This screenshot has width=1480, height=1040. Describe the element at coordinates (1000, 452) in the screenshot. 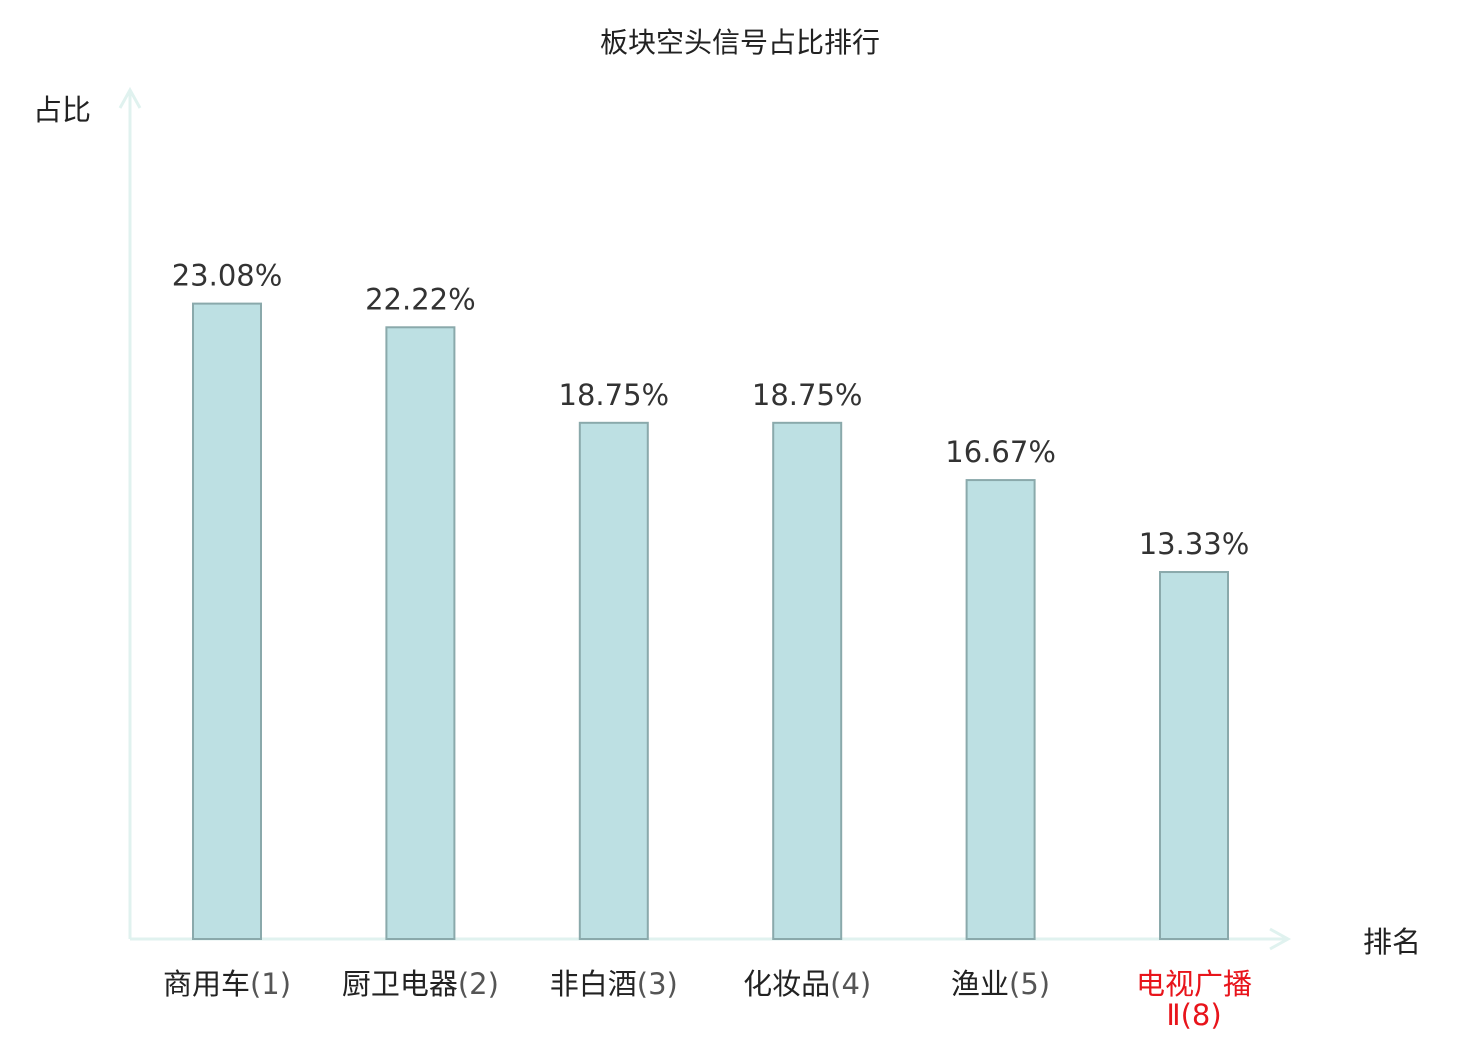

I see `value-label-5: 16.67%` at that location.